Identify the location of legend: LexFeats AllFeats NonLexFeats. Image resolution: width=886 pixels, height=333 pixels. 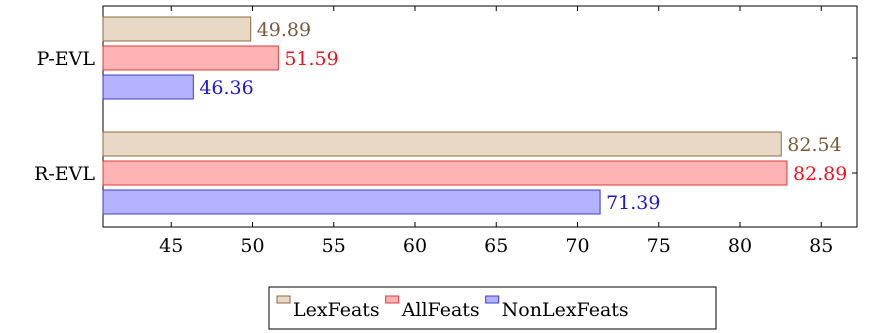
(492, 308).